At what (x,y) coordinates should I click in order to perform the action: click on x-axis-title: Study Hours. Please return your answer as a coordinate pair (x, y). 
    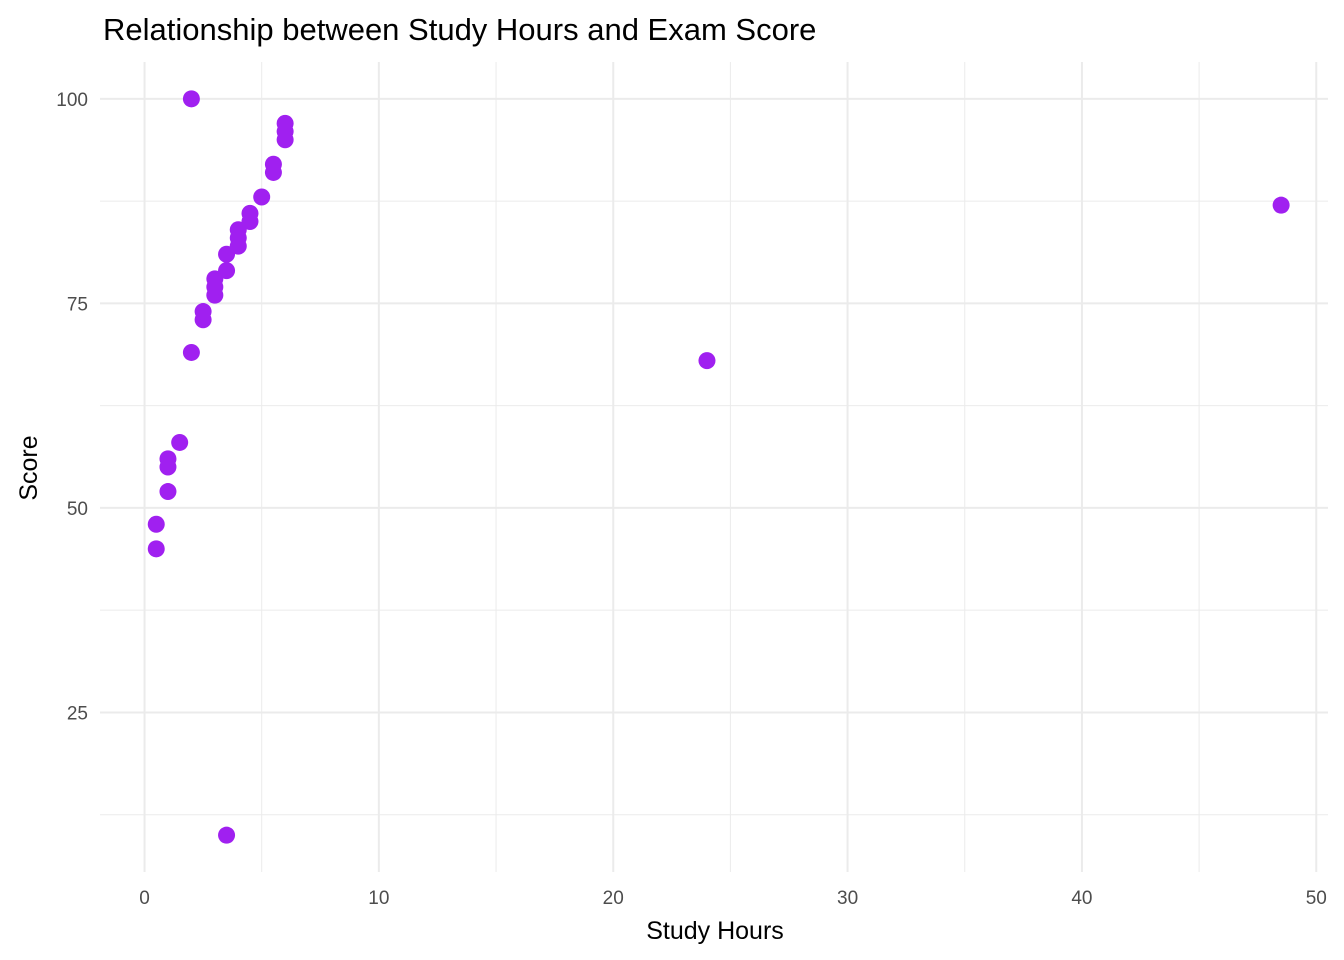
    Looking at the image, I should click on (715, 931).